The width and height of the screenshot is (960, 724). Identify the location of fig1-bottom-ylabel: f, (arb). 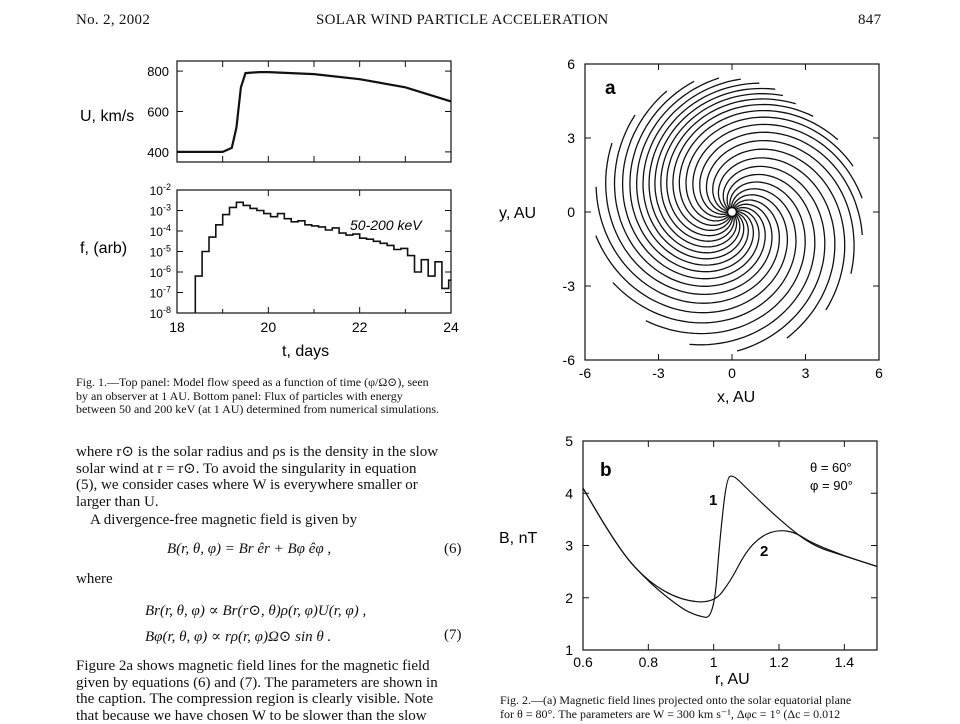
(103, 248).